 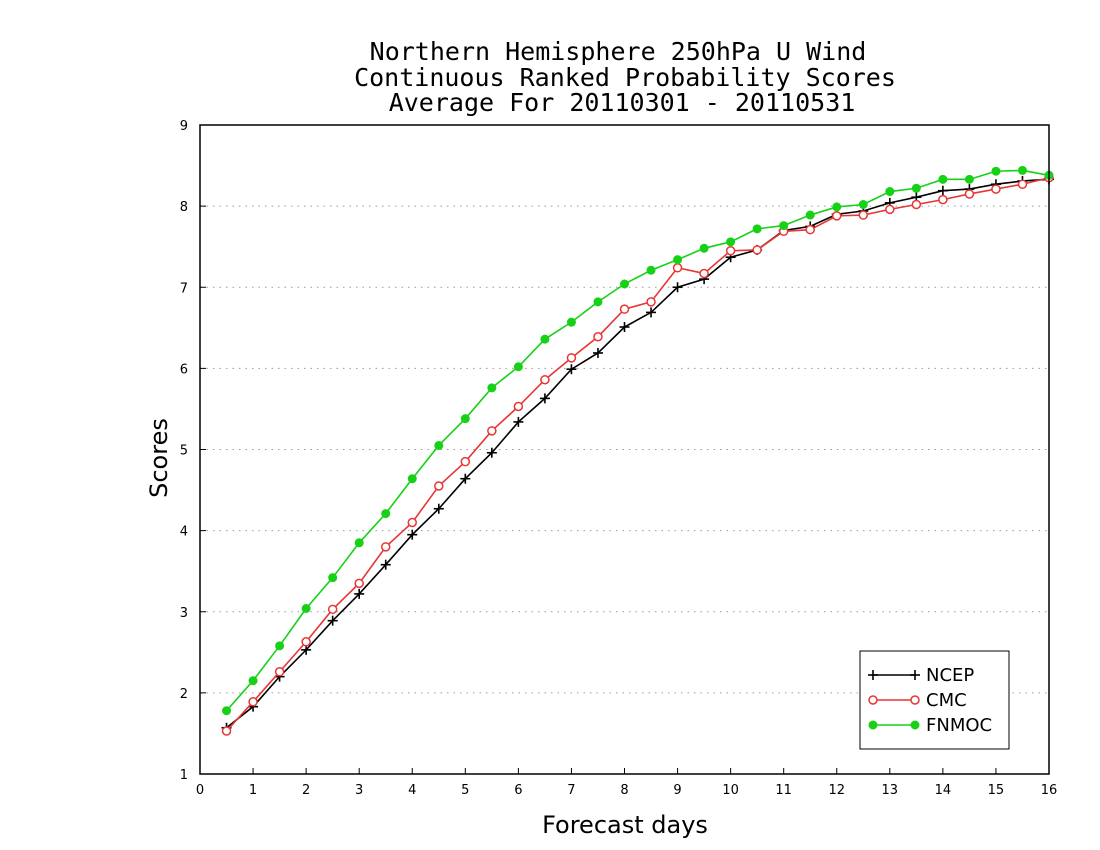 I want to click on x-tick-label: 16, so click(x=1049, y=790).